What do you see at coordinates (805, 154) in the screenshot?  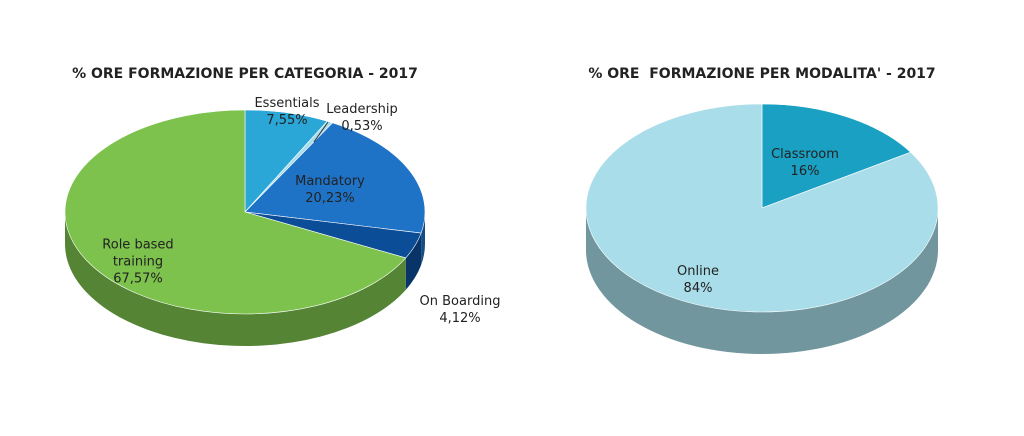 I see `category-label: Classroom` at bounding box center [805, 154].